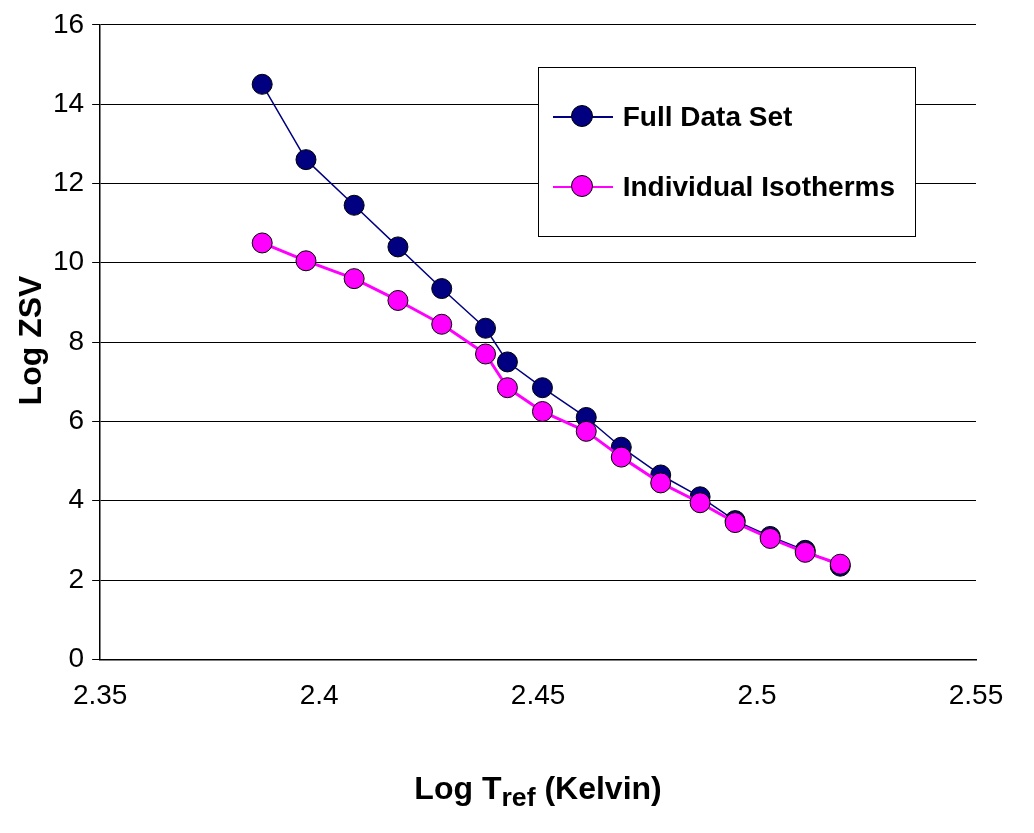 The image size is (1034, 833). I want to click on legend-label: Individual Isotherms, so click(758, 186).